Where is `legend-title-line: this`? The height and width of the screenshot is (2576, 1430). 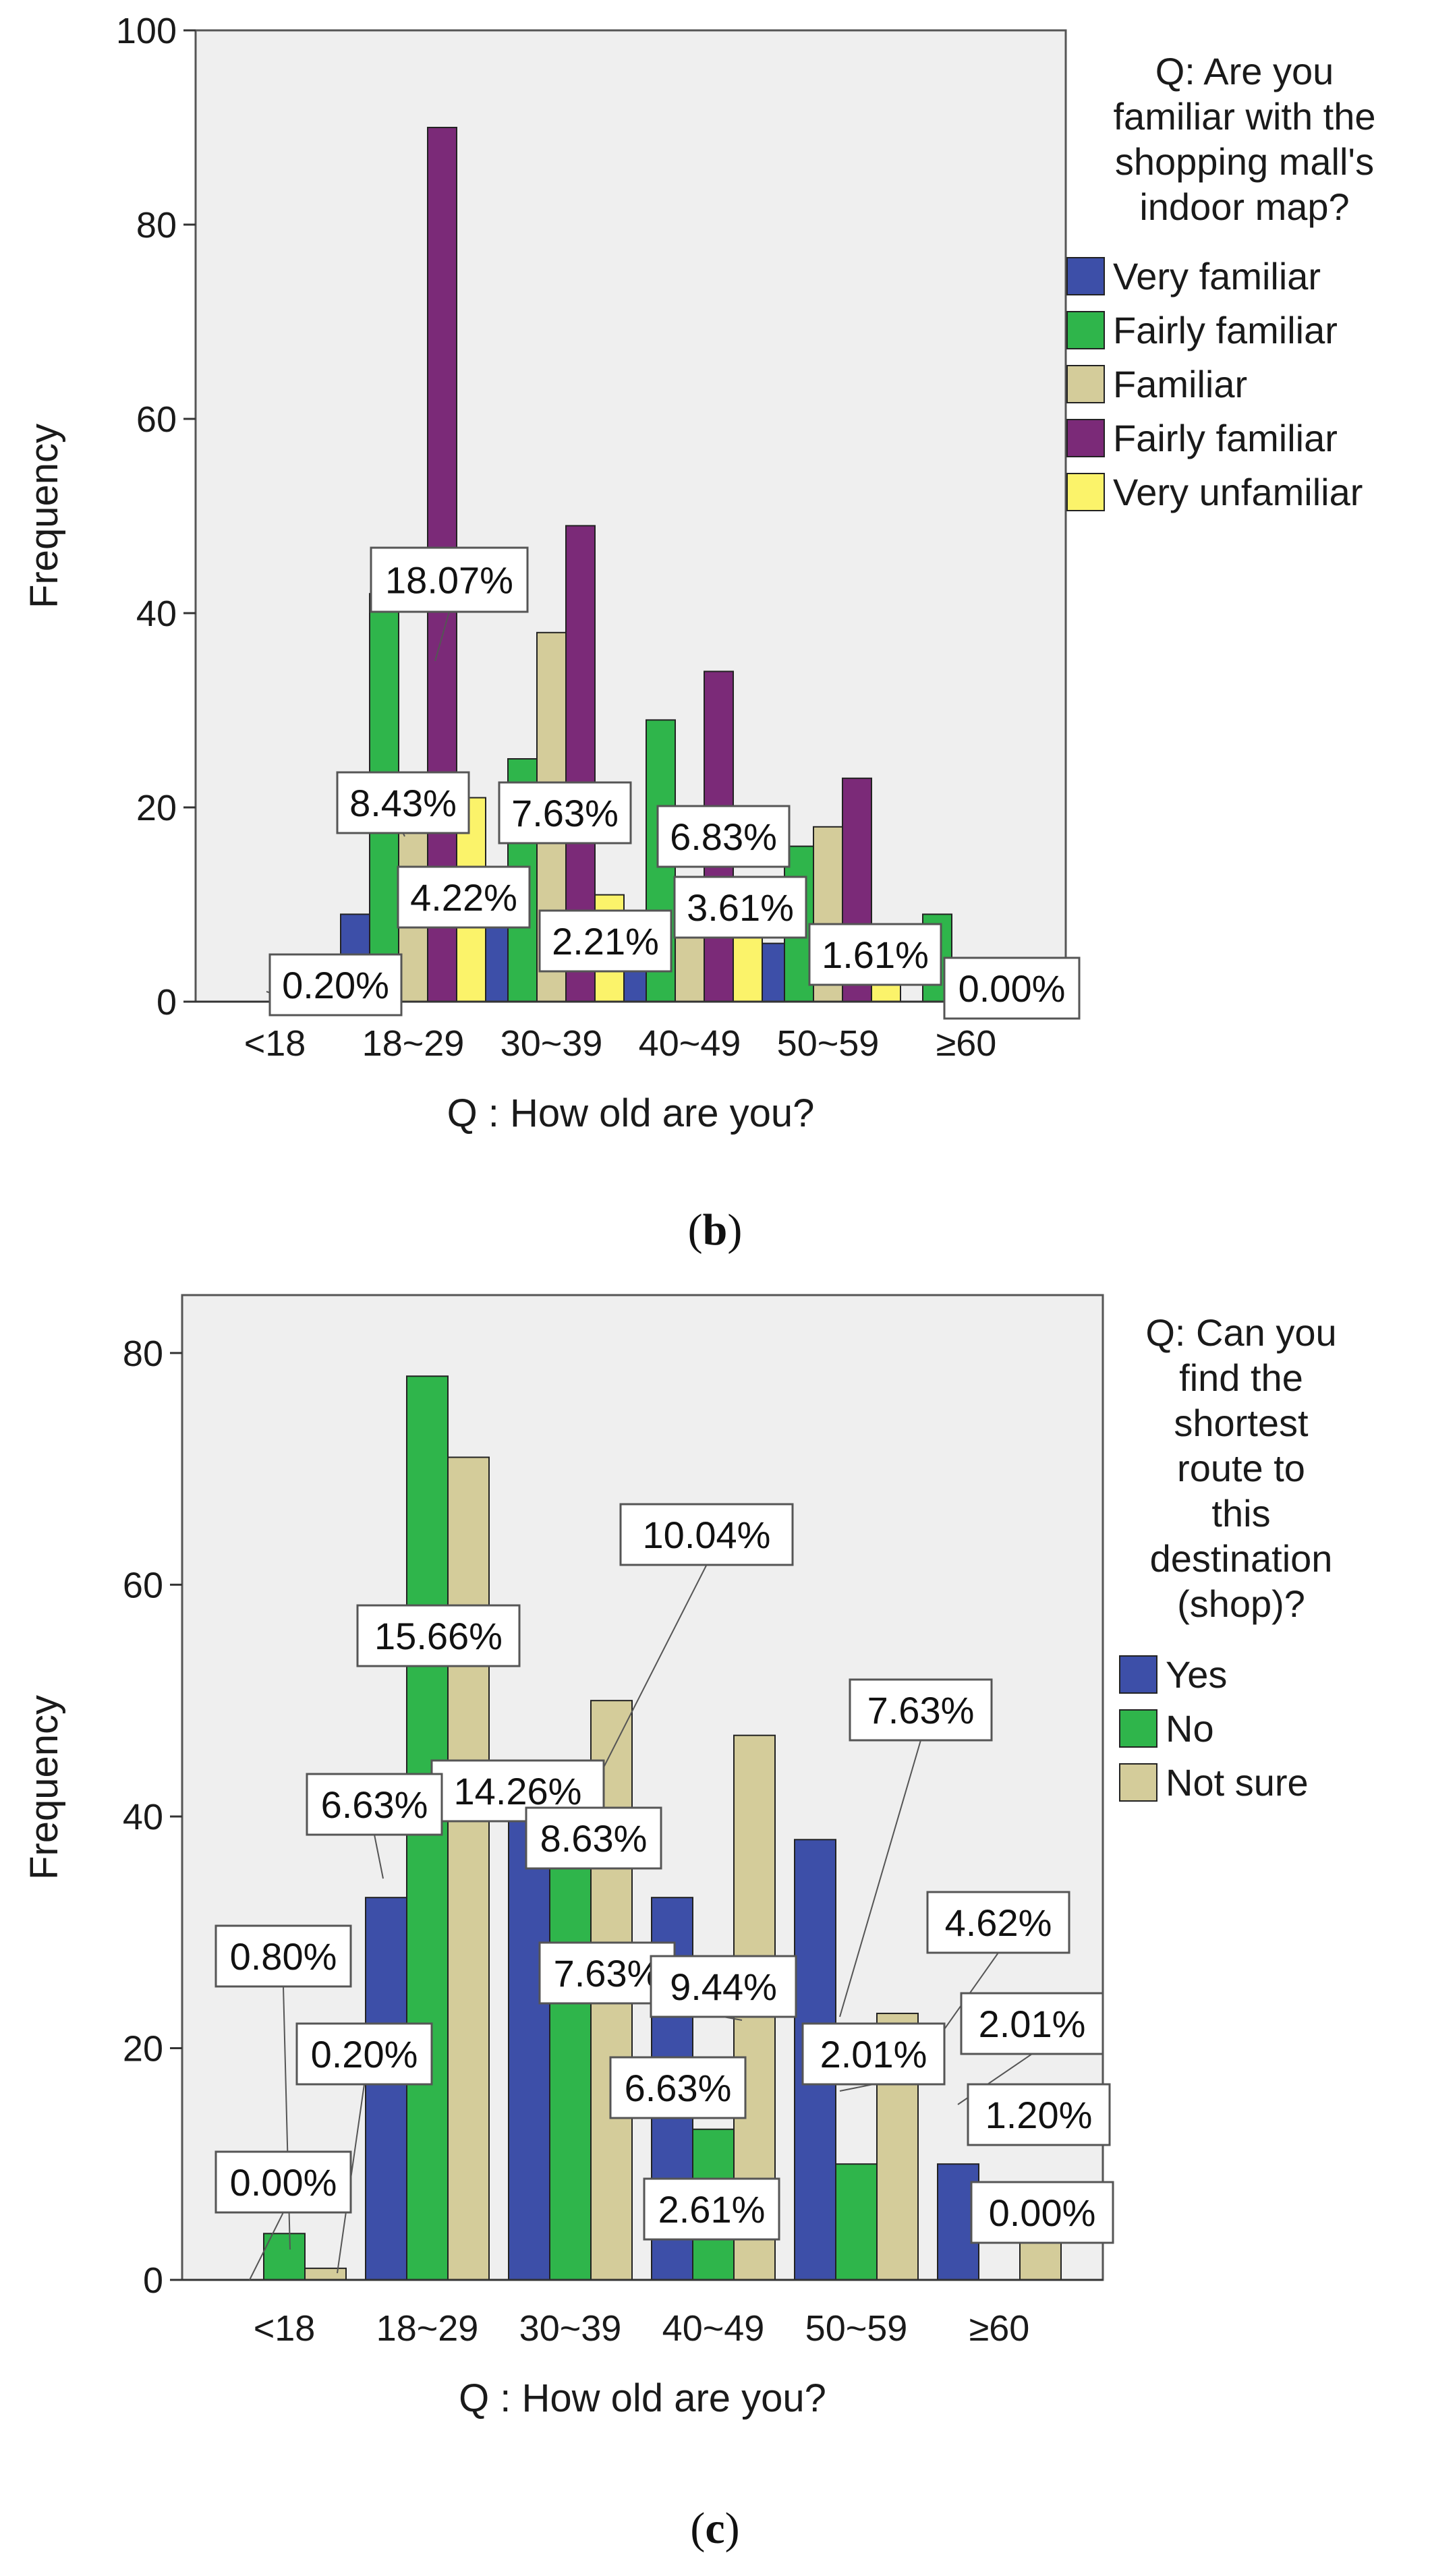 legend-title-line: this is located at coordinates (1240, 1513).